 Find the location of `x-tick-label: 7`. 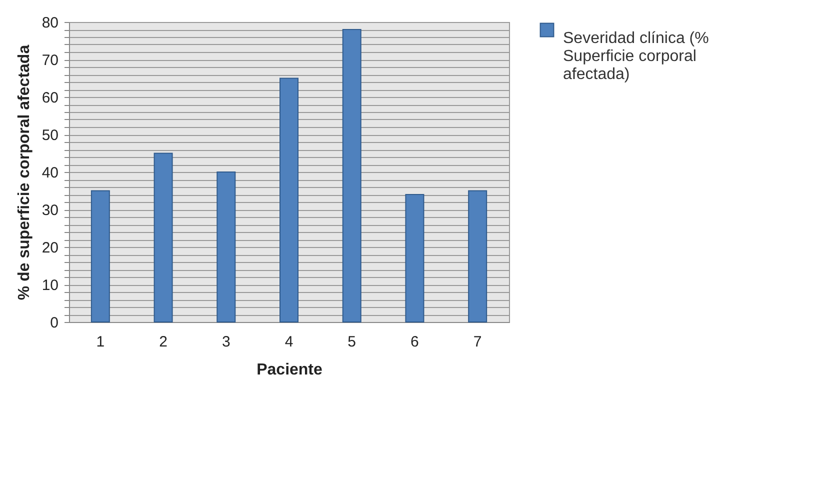

x-tick-label: 7 is located at coordinates (477, 342).